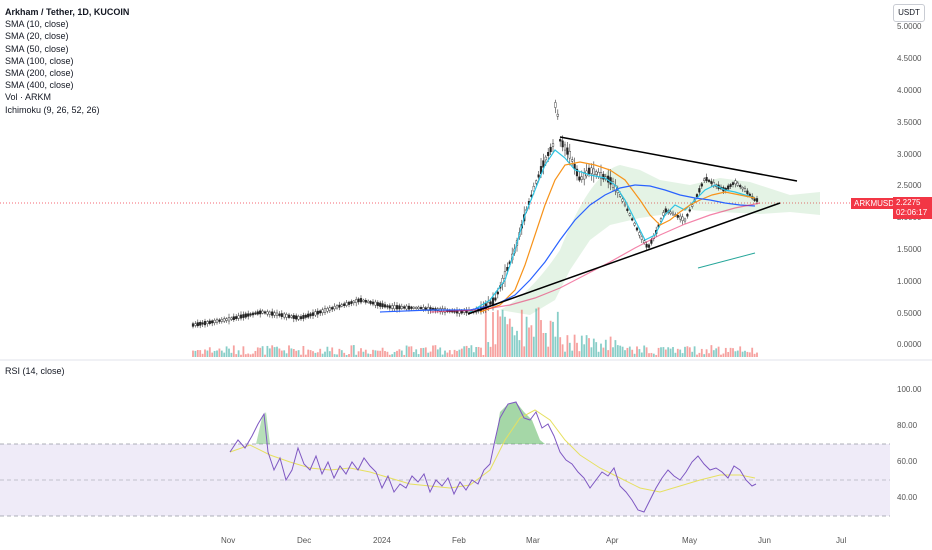 The width and height of the screenshot is (932, 550). Describe the element at coordinates (67, 12) in the screenshot. I see `symbol-title: Arkham / Tether, 1D, KUCOIN` at that location.